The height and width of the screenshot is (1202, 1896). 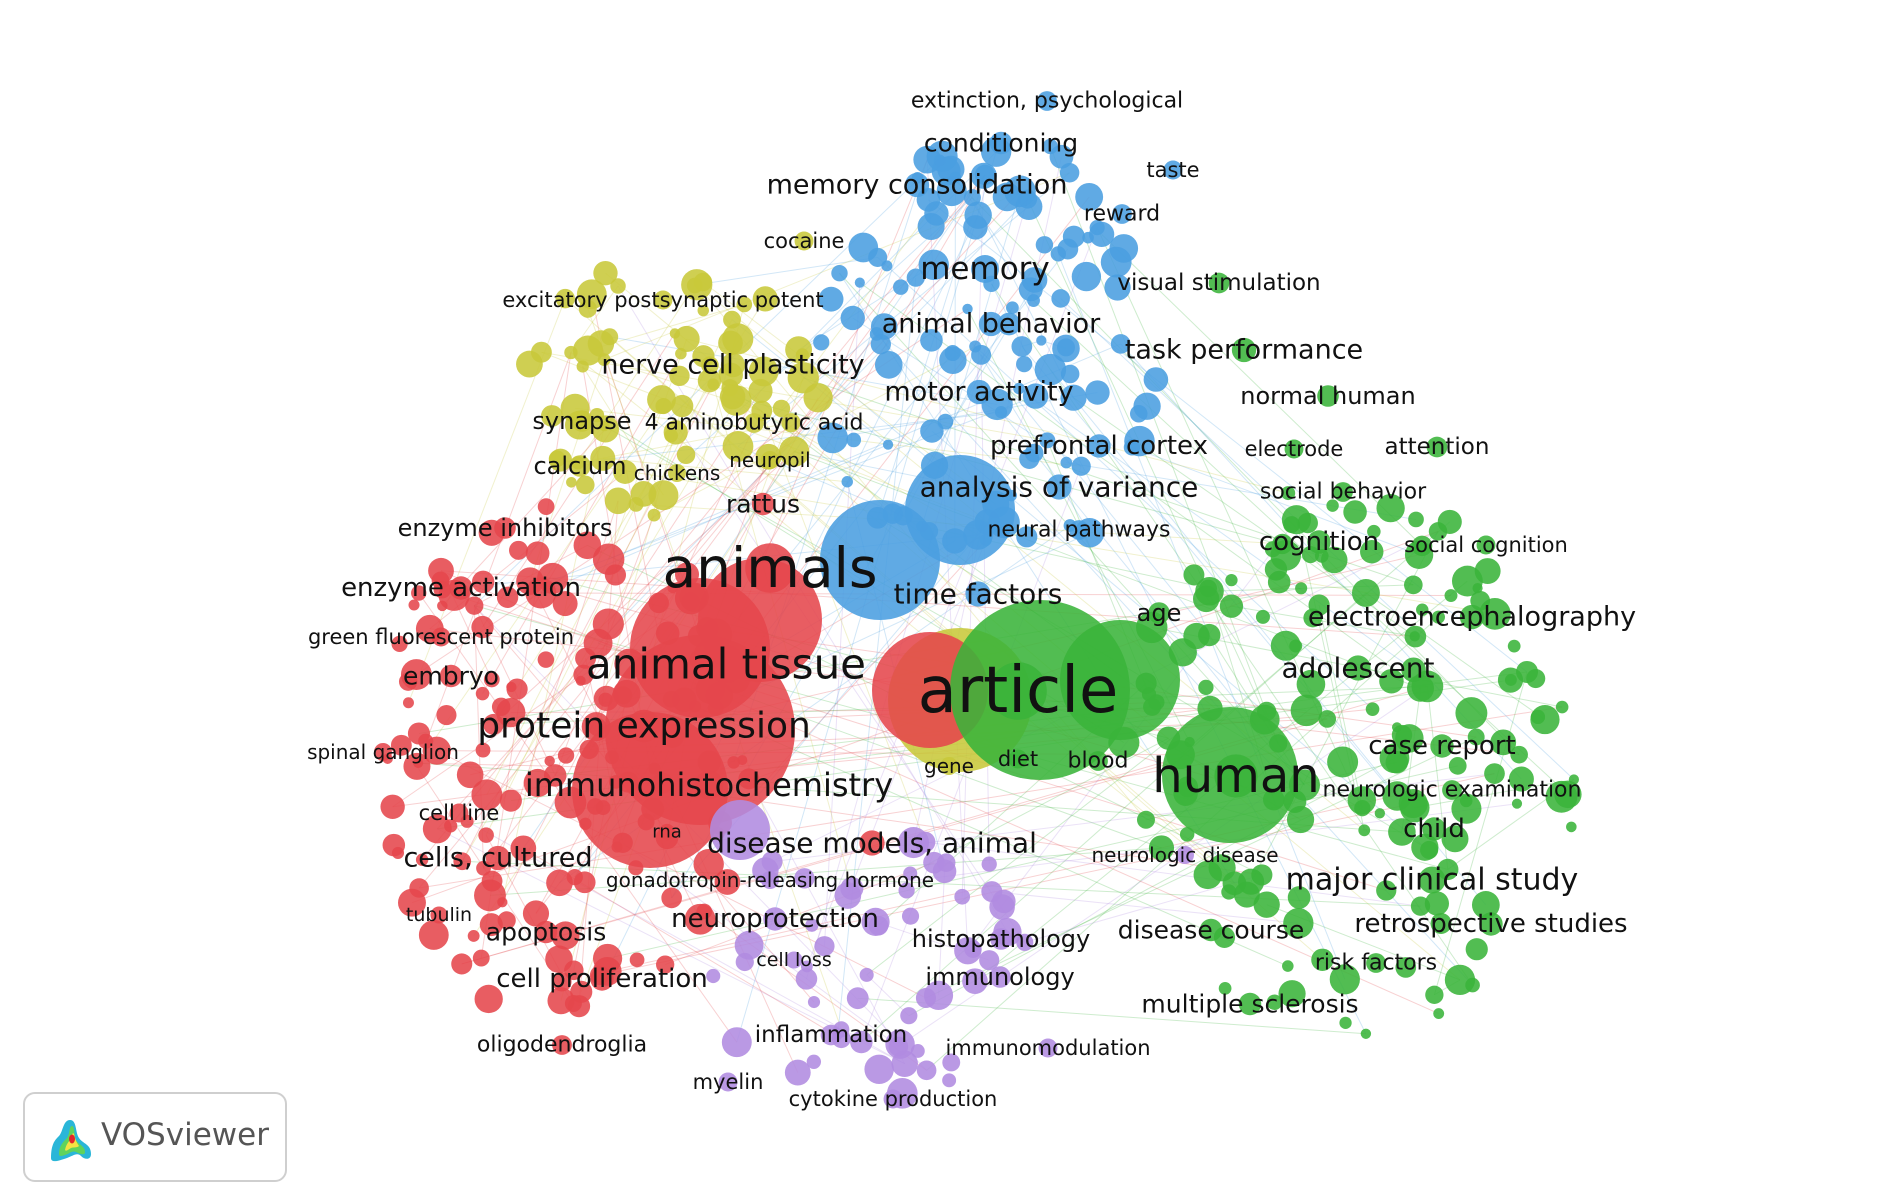 I want to click on term-label: case report, so click(x=1441, y=746).